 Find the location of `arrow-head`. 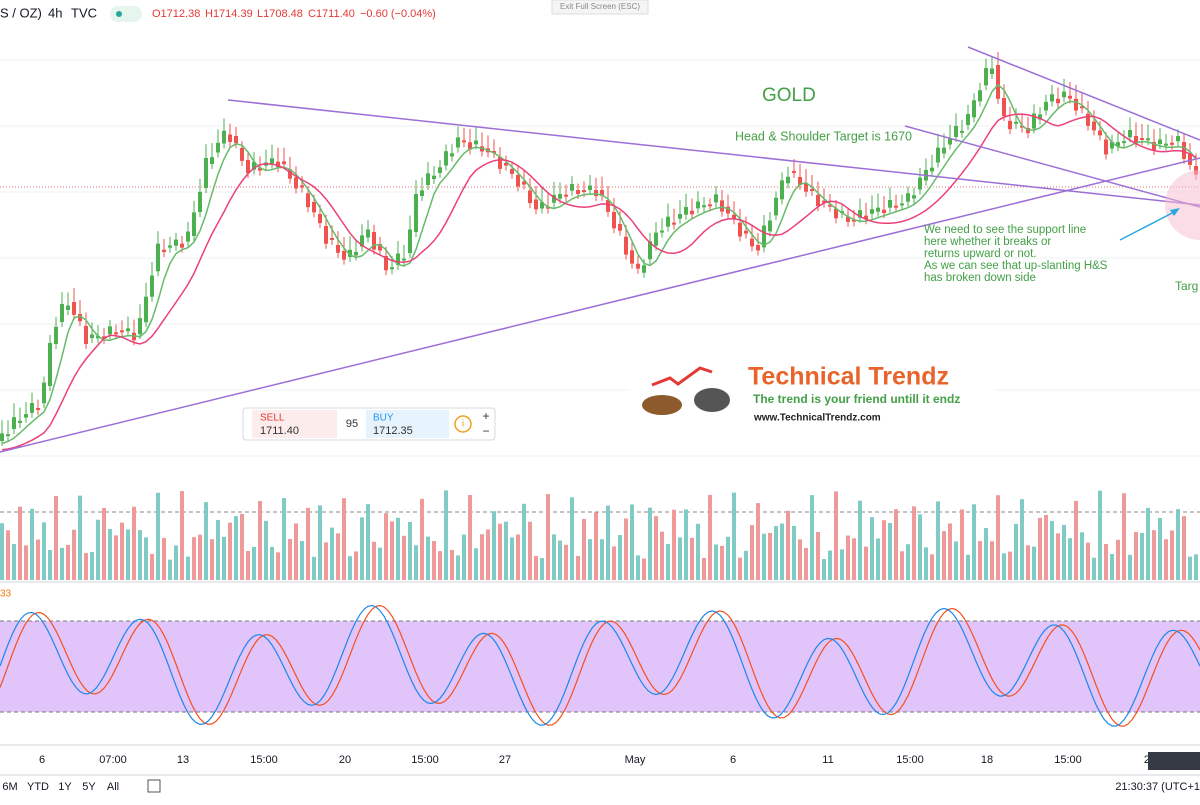

arrow-head is located at coordinates (1175, 212).